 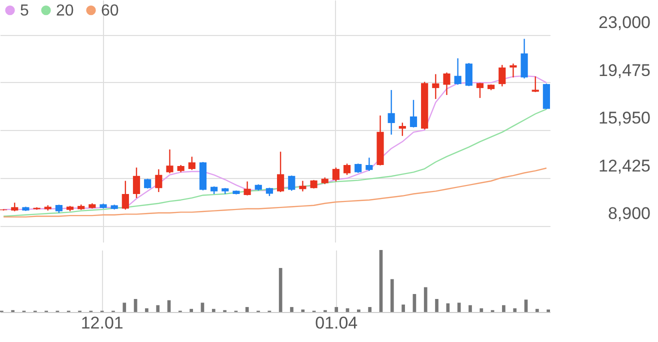 What do you see at coordinates (24, 11) in the screenshot?
I see `legend-label: 5` at bounding box center [24, 11].